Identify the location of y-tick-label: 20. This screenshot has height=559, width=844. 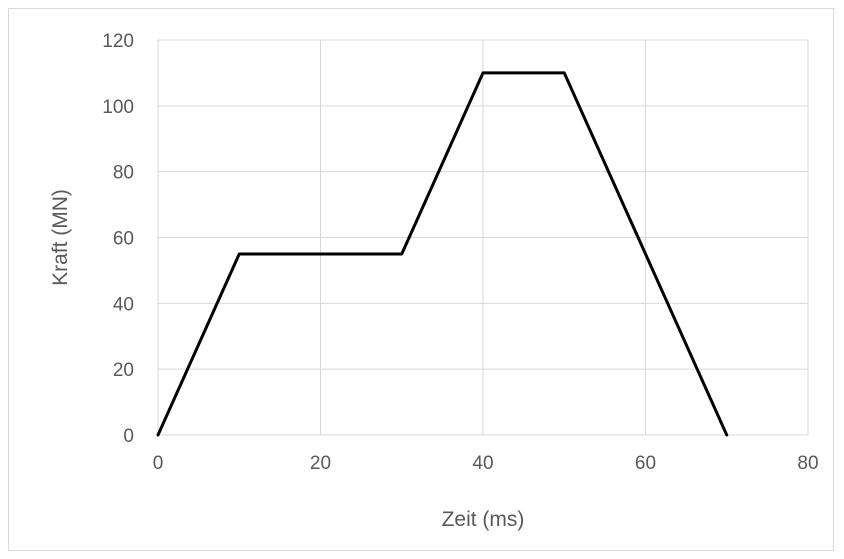
(123, 370).